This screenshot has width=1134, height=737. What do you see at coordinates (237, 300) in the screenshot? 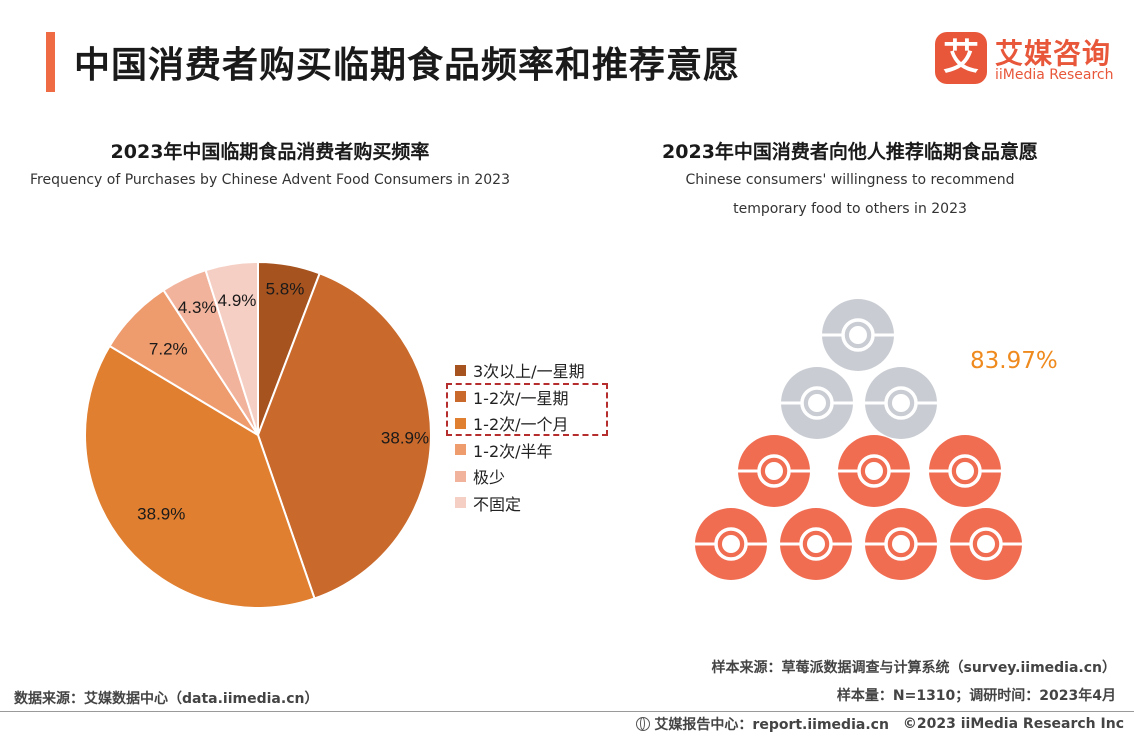
I see `pie-slice-label: 4.9%` at bounding box center [237, 300].